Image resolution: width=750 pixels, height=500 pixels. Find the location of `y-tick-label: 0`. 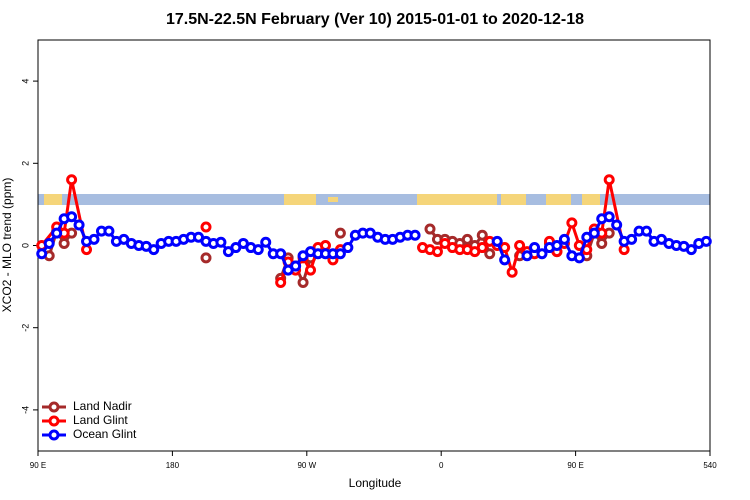

y-tick-label: 0 is located at coordinates (25, 245).